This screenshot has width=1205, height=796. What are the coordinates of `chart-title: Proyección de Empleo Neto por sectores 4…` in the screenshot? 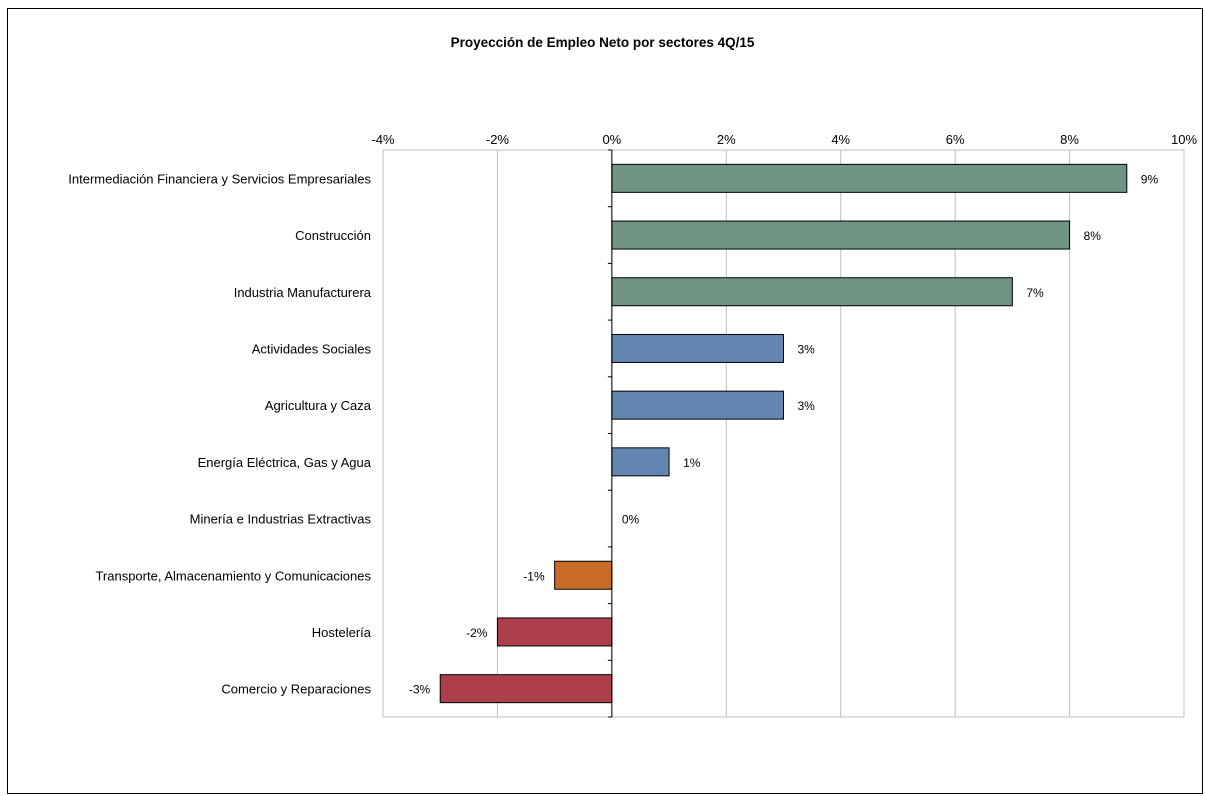 It's located at (602, 42).